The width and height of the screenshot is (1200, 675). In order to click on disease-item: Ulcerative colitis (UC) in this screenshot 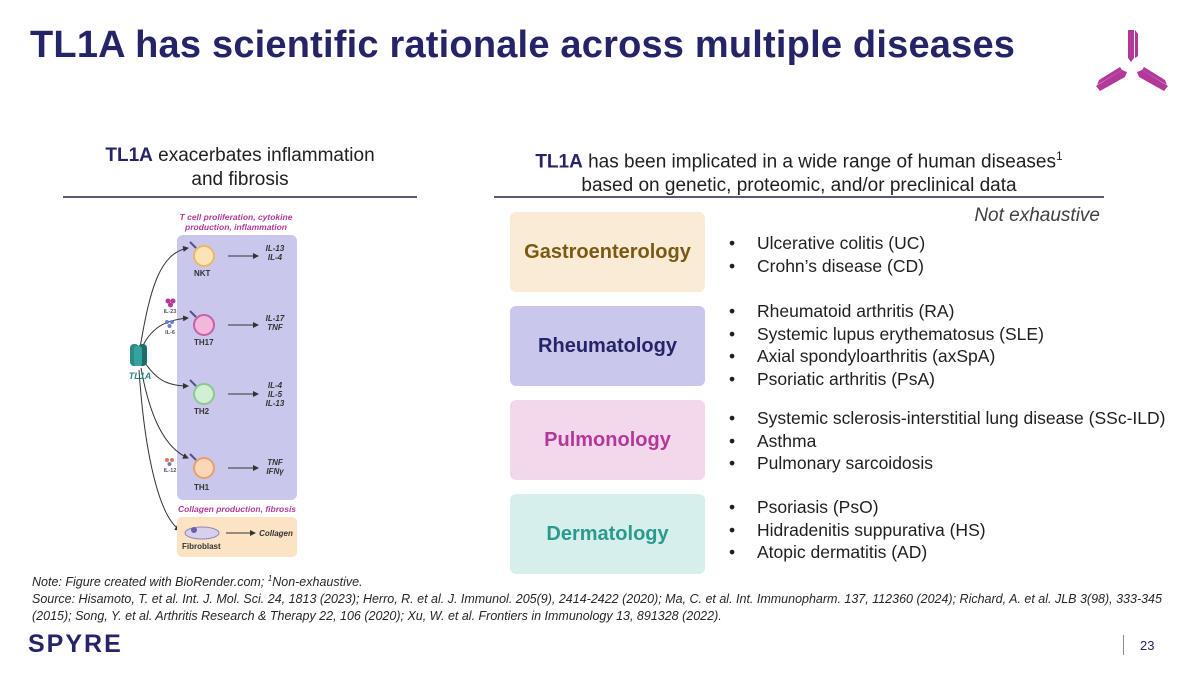, I will do `click(827, 243)`.